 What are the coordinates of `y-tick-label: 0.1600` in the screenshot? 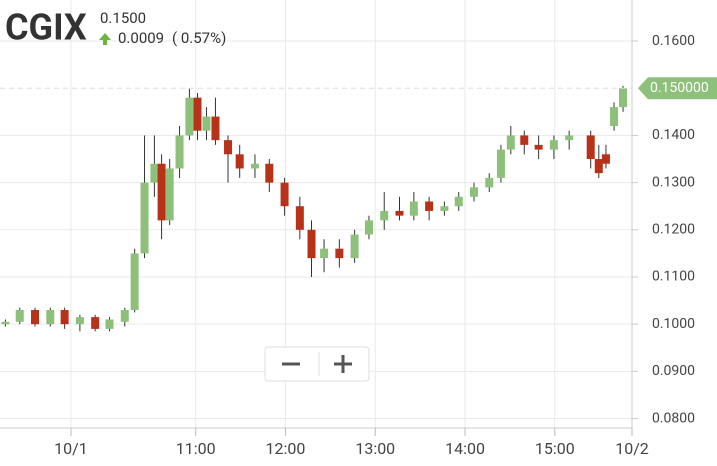 It's located at (673, 41).